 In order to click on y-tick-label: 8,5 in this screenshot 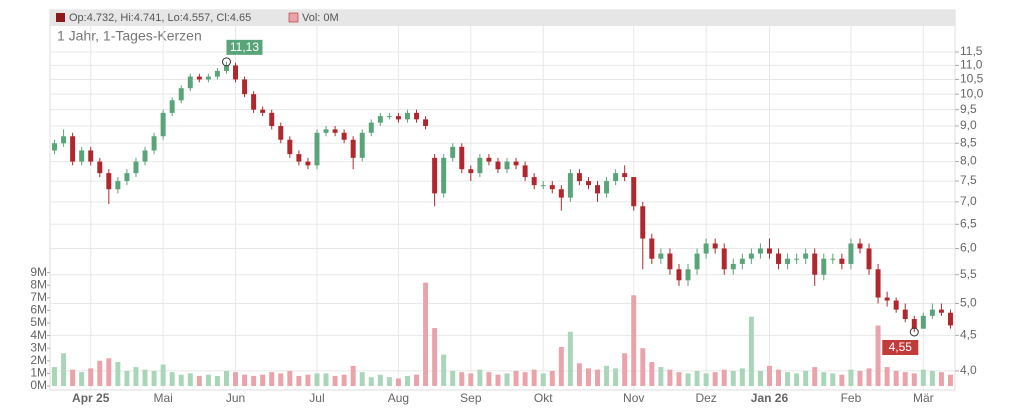, I will do `click(968, 142)`.